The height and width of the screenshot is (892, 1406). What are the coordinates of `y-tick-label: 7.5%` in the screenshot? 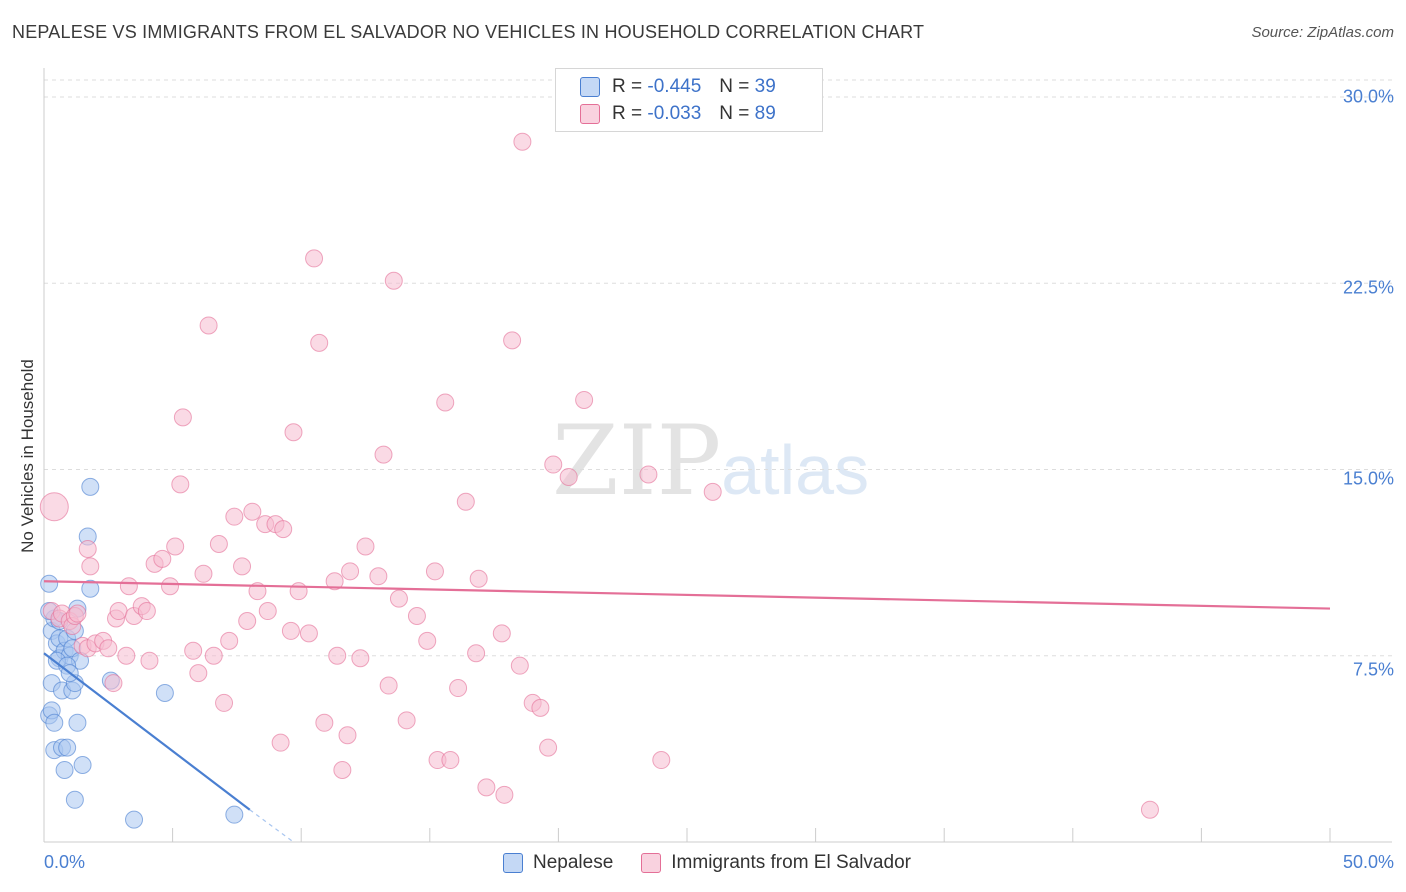 It's located at (1373, 669).